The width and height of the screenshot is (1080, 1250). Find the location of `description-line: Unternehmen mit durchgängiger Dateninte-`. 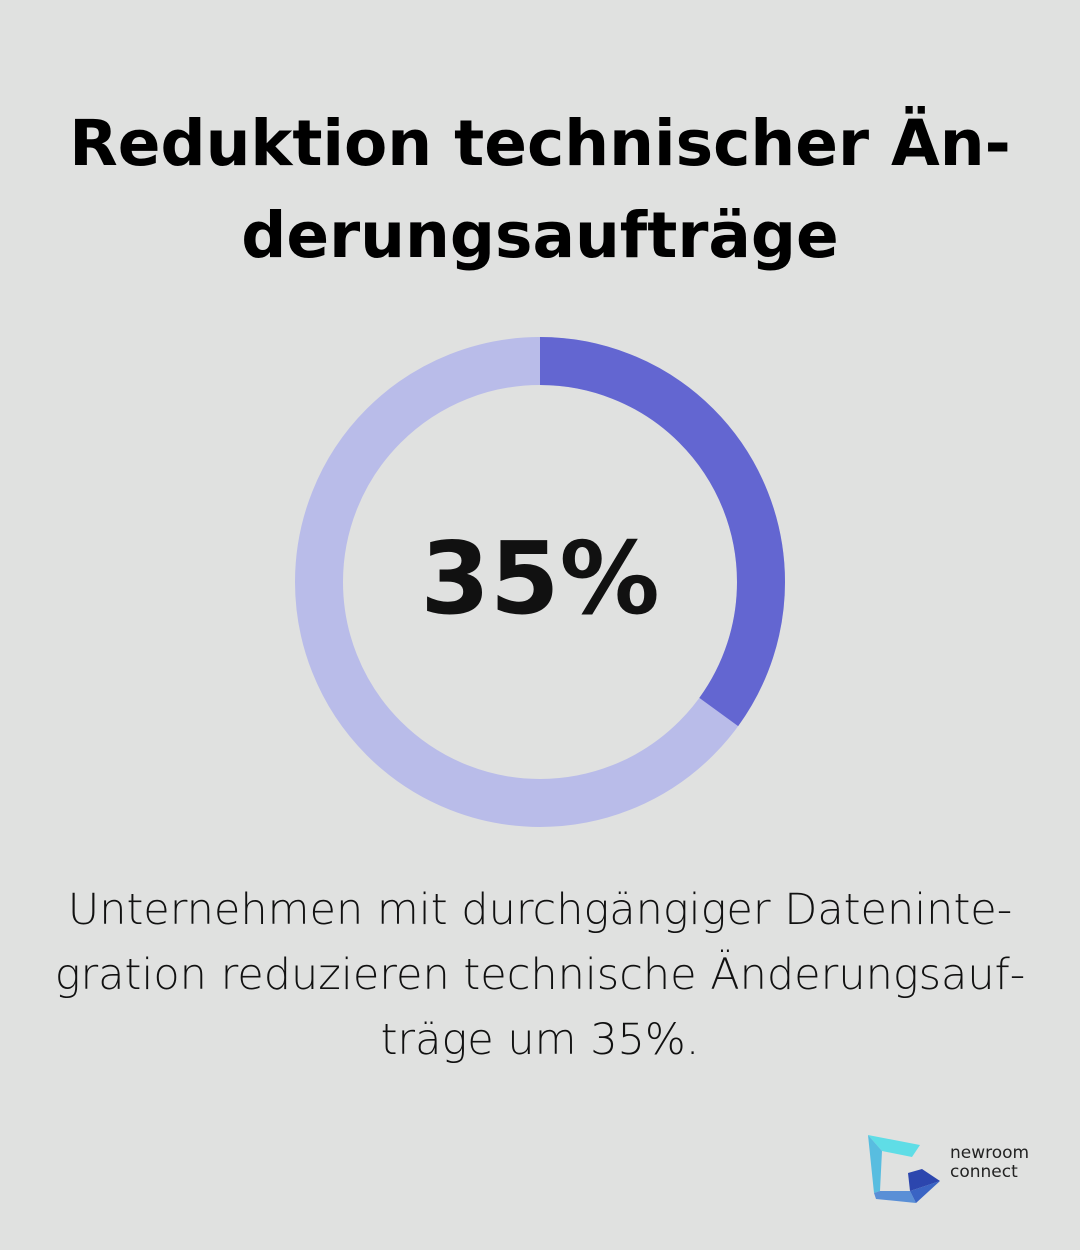

description-line: Unternehmen mit durchgängiger Dateninte- is located at coordinates (540, 910).